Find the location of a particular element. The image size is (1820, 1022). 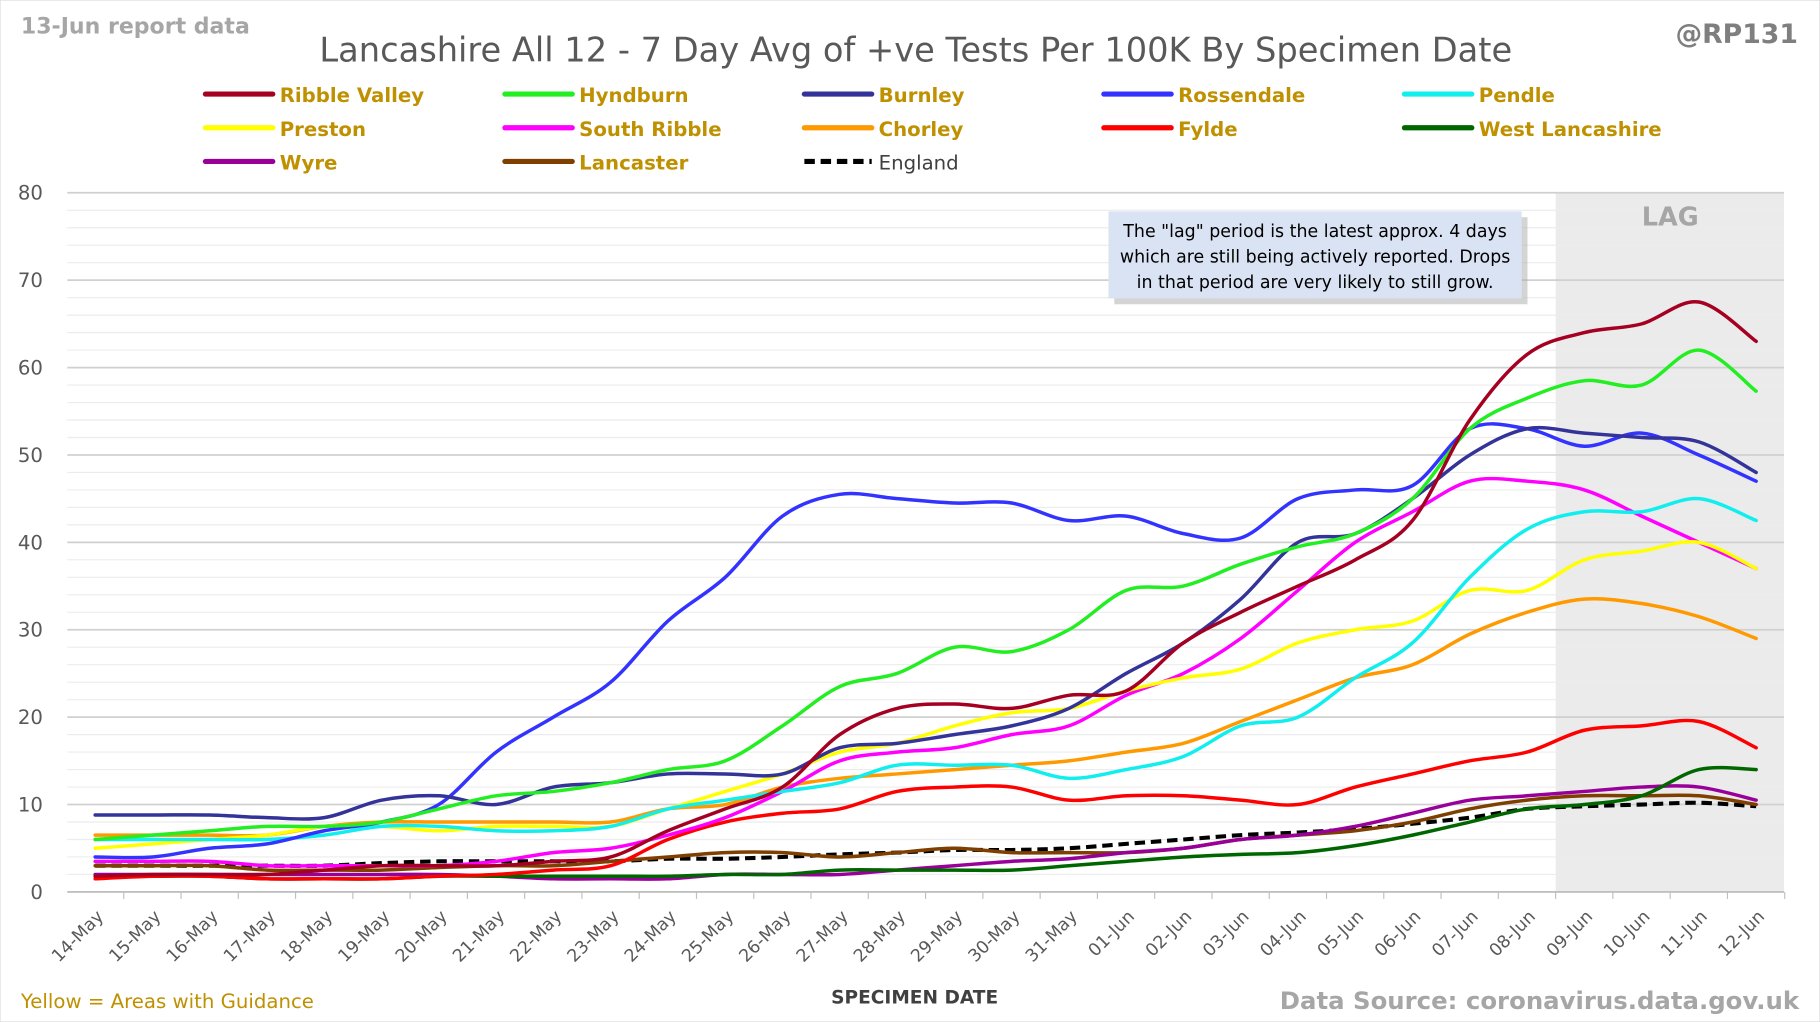

legend-item: Chorley is located at coordinates (882, 129).